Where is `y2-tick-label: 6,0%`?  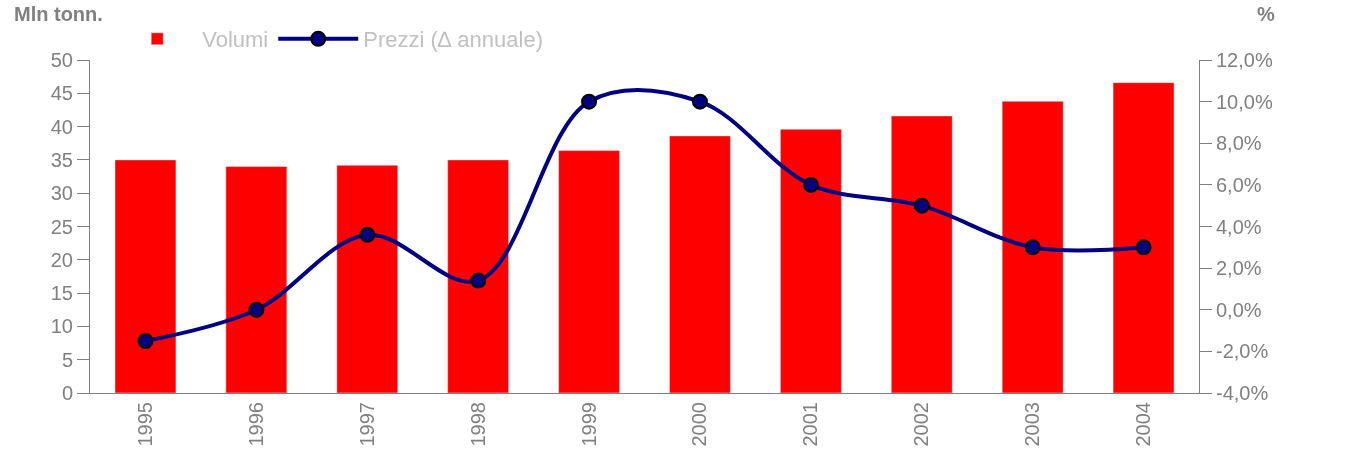 y2-tick-label: 6,0% is located at coordinates (1239, 184).